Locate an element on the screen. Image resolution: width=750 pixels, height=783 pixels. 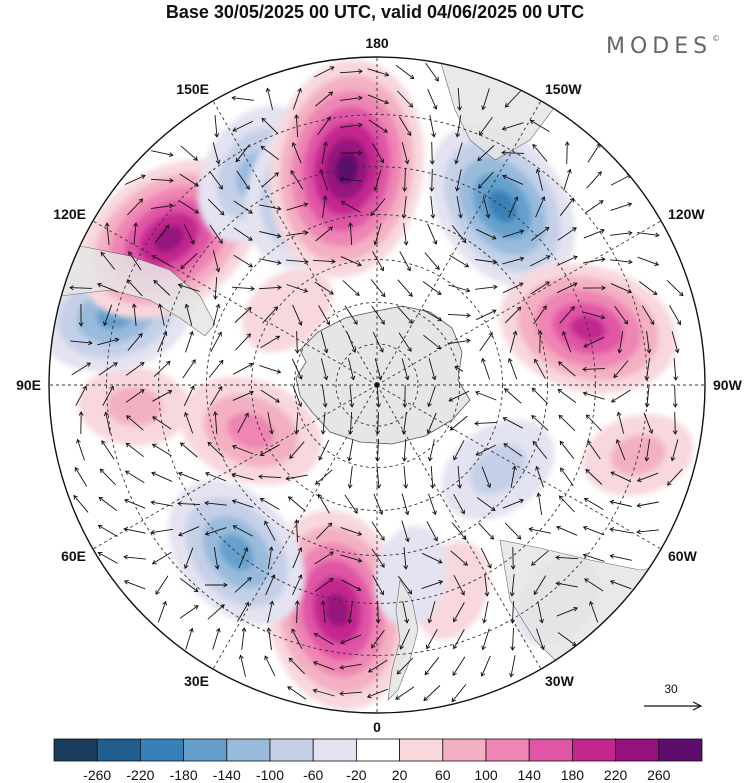
colorbar-label: -220 is located at coordinates (140, 775).